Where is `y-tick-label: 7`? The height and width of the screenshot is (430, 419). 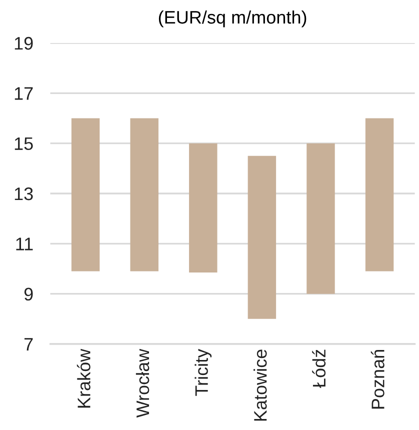 y-tick-label: 7 is located at coordinates (28, 344).